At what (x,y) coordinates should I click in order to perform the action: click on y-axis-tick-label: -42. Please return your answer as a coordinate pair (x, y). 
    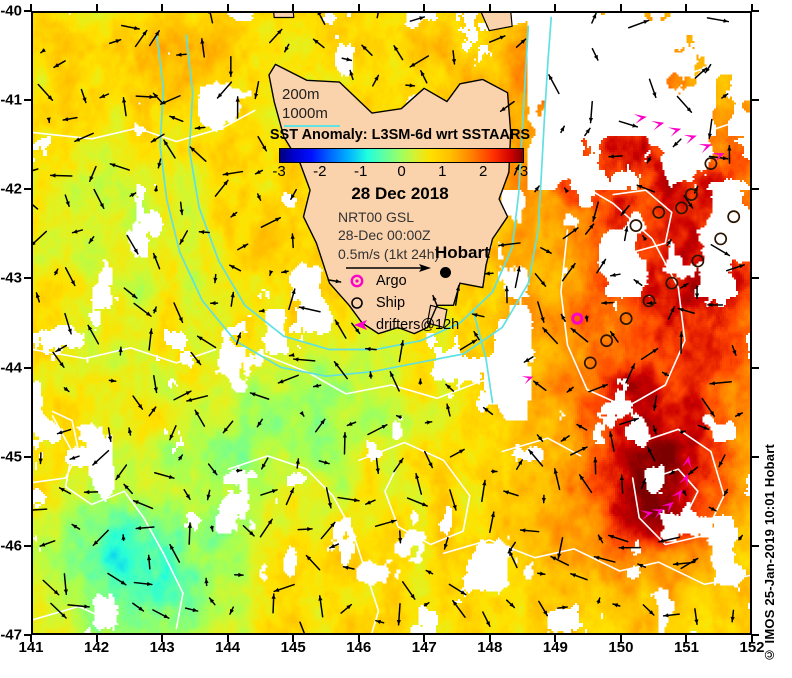
    Looking at the image, I should click on (11, 189).